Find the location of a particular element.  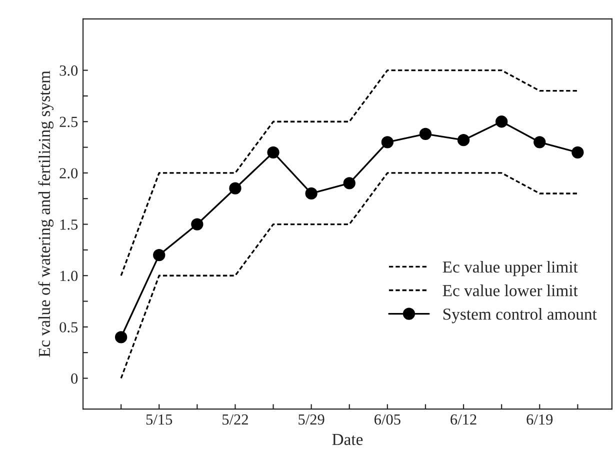

x-tick-label: 6/05 is located at coordinates (387, 419).